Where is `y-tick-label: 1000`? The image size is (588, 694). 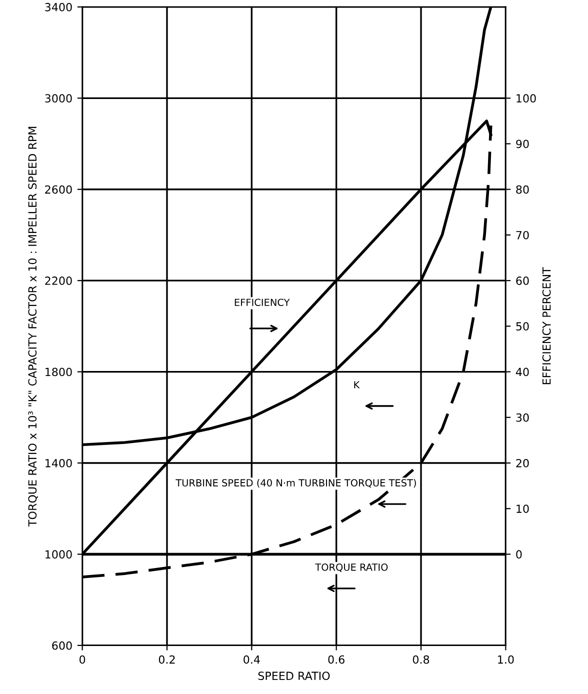
y-tick-label: 1000 is located at coordinates (59, 554).